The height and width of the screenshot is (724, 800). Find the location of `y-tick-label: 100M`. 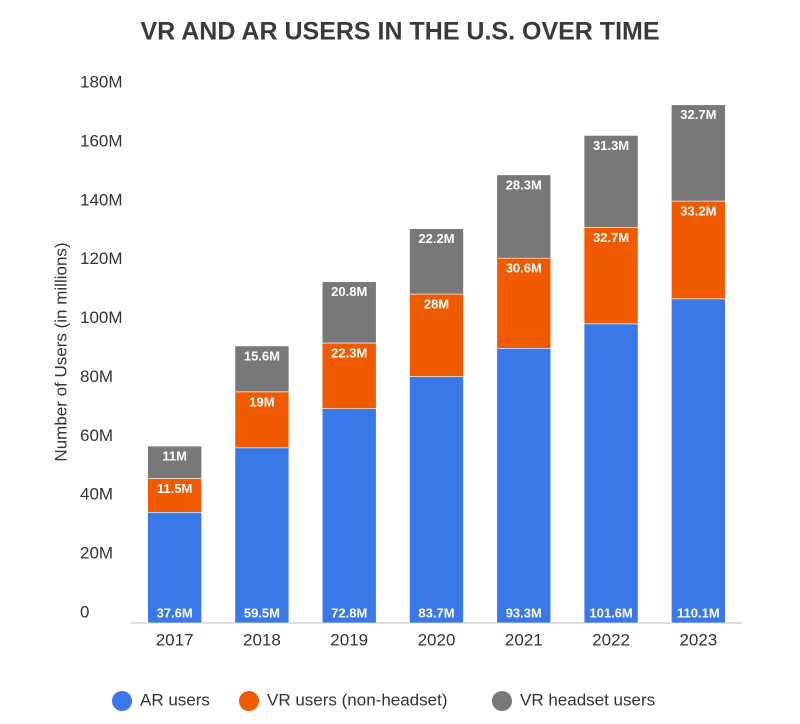

y-tick-label: 100M is located at coordinates (101, 317).